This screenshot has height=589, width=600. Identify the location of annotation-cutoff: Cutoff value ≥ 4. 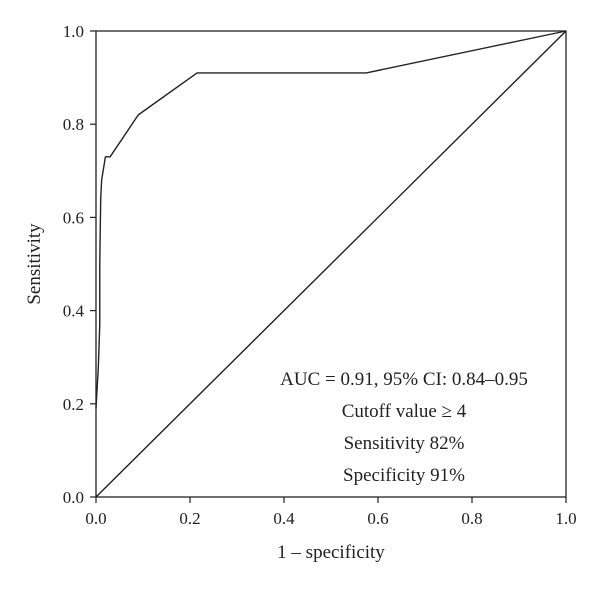
(404, 411).